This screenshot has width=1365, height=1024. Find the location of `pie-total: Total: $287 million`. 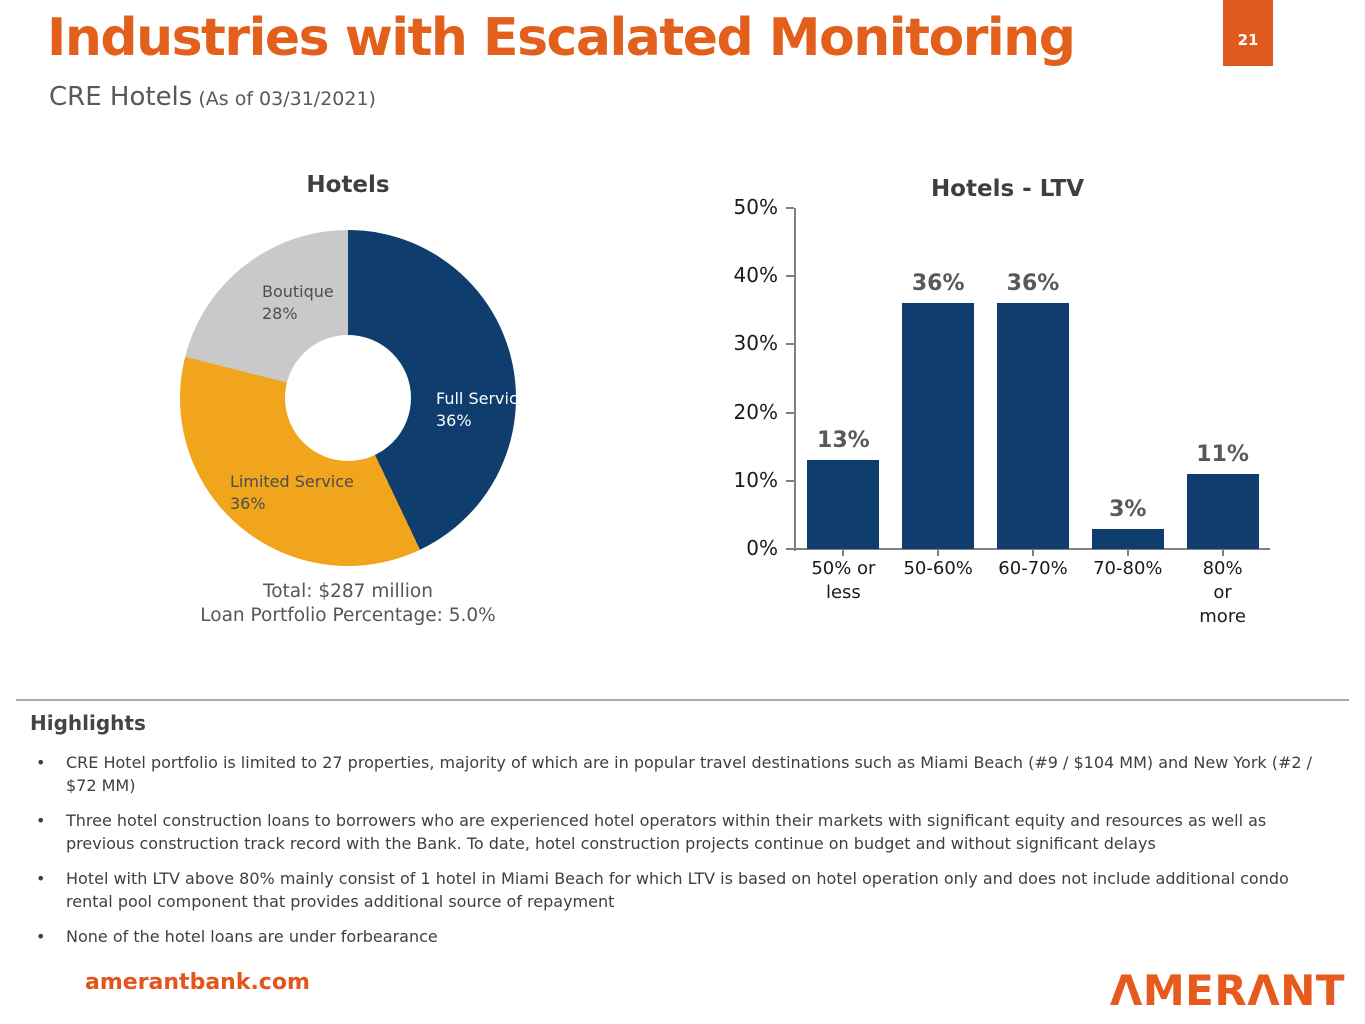

pie-total: Total: $287 million is located at coordinates (348, 591).